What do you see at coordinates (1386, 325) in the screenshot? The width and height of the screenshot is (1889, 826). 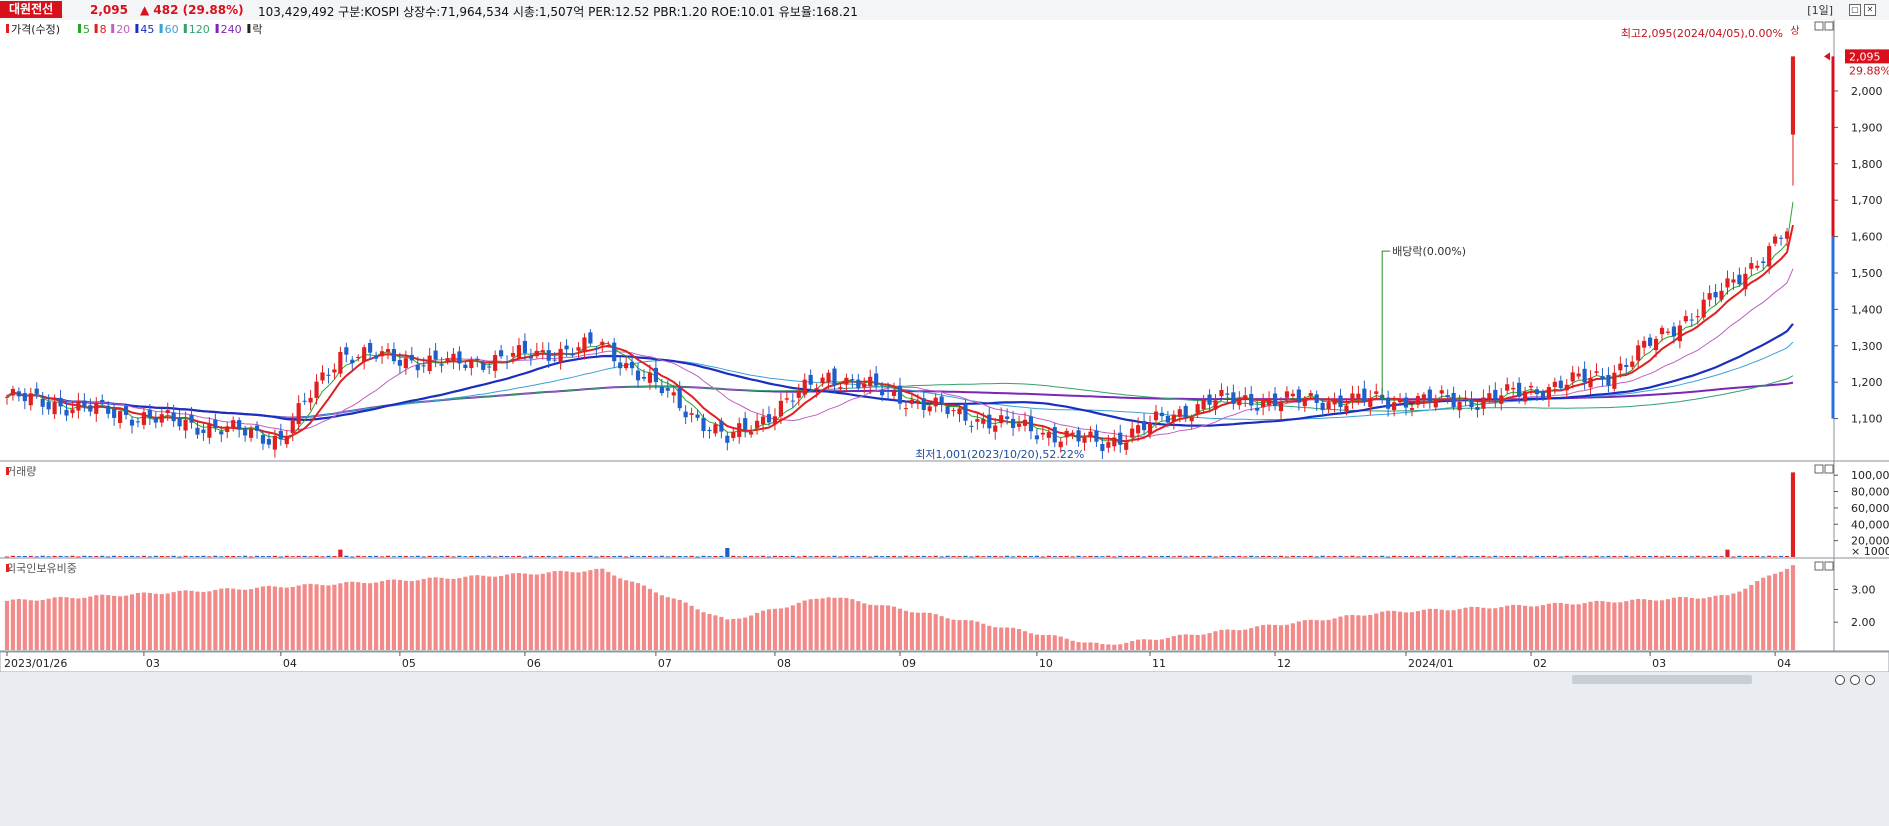 I see `dividend-marker` at bounding box center [1386, 325].